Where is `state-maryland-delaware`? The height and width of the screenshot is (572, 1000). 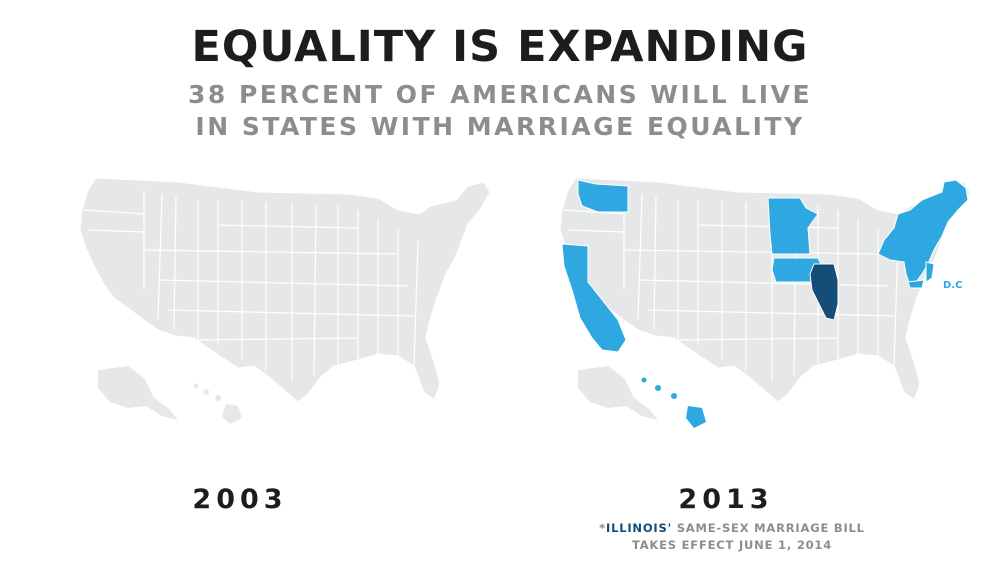 state-maryland-delaware is located at coordinates (916, 284).